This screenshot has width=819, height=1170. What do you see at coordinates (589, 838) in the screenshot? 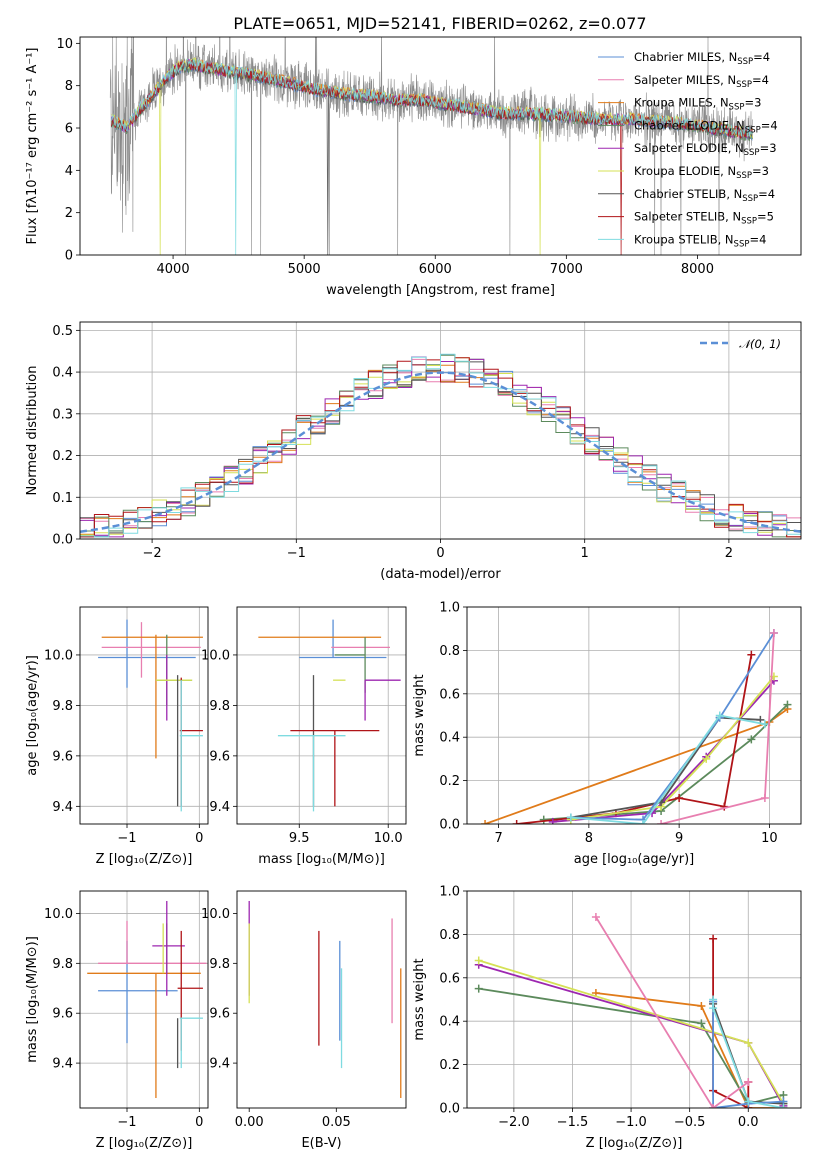
I see `x-tick-label: 8` at bounding box center [589, 838].